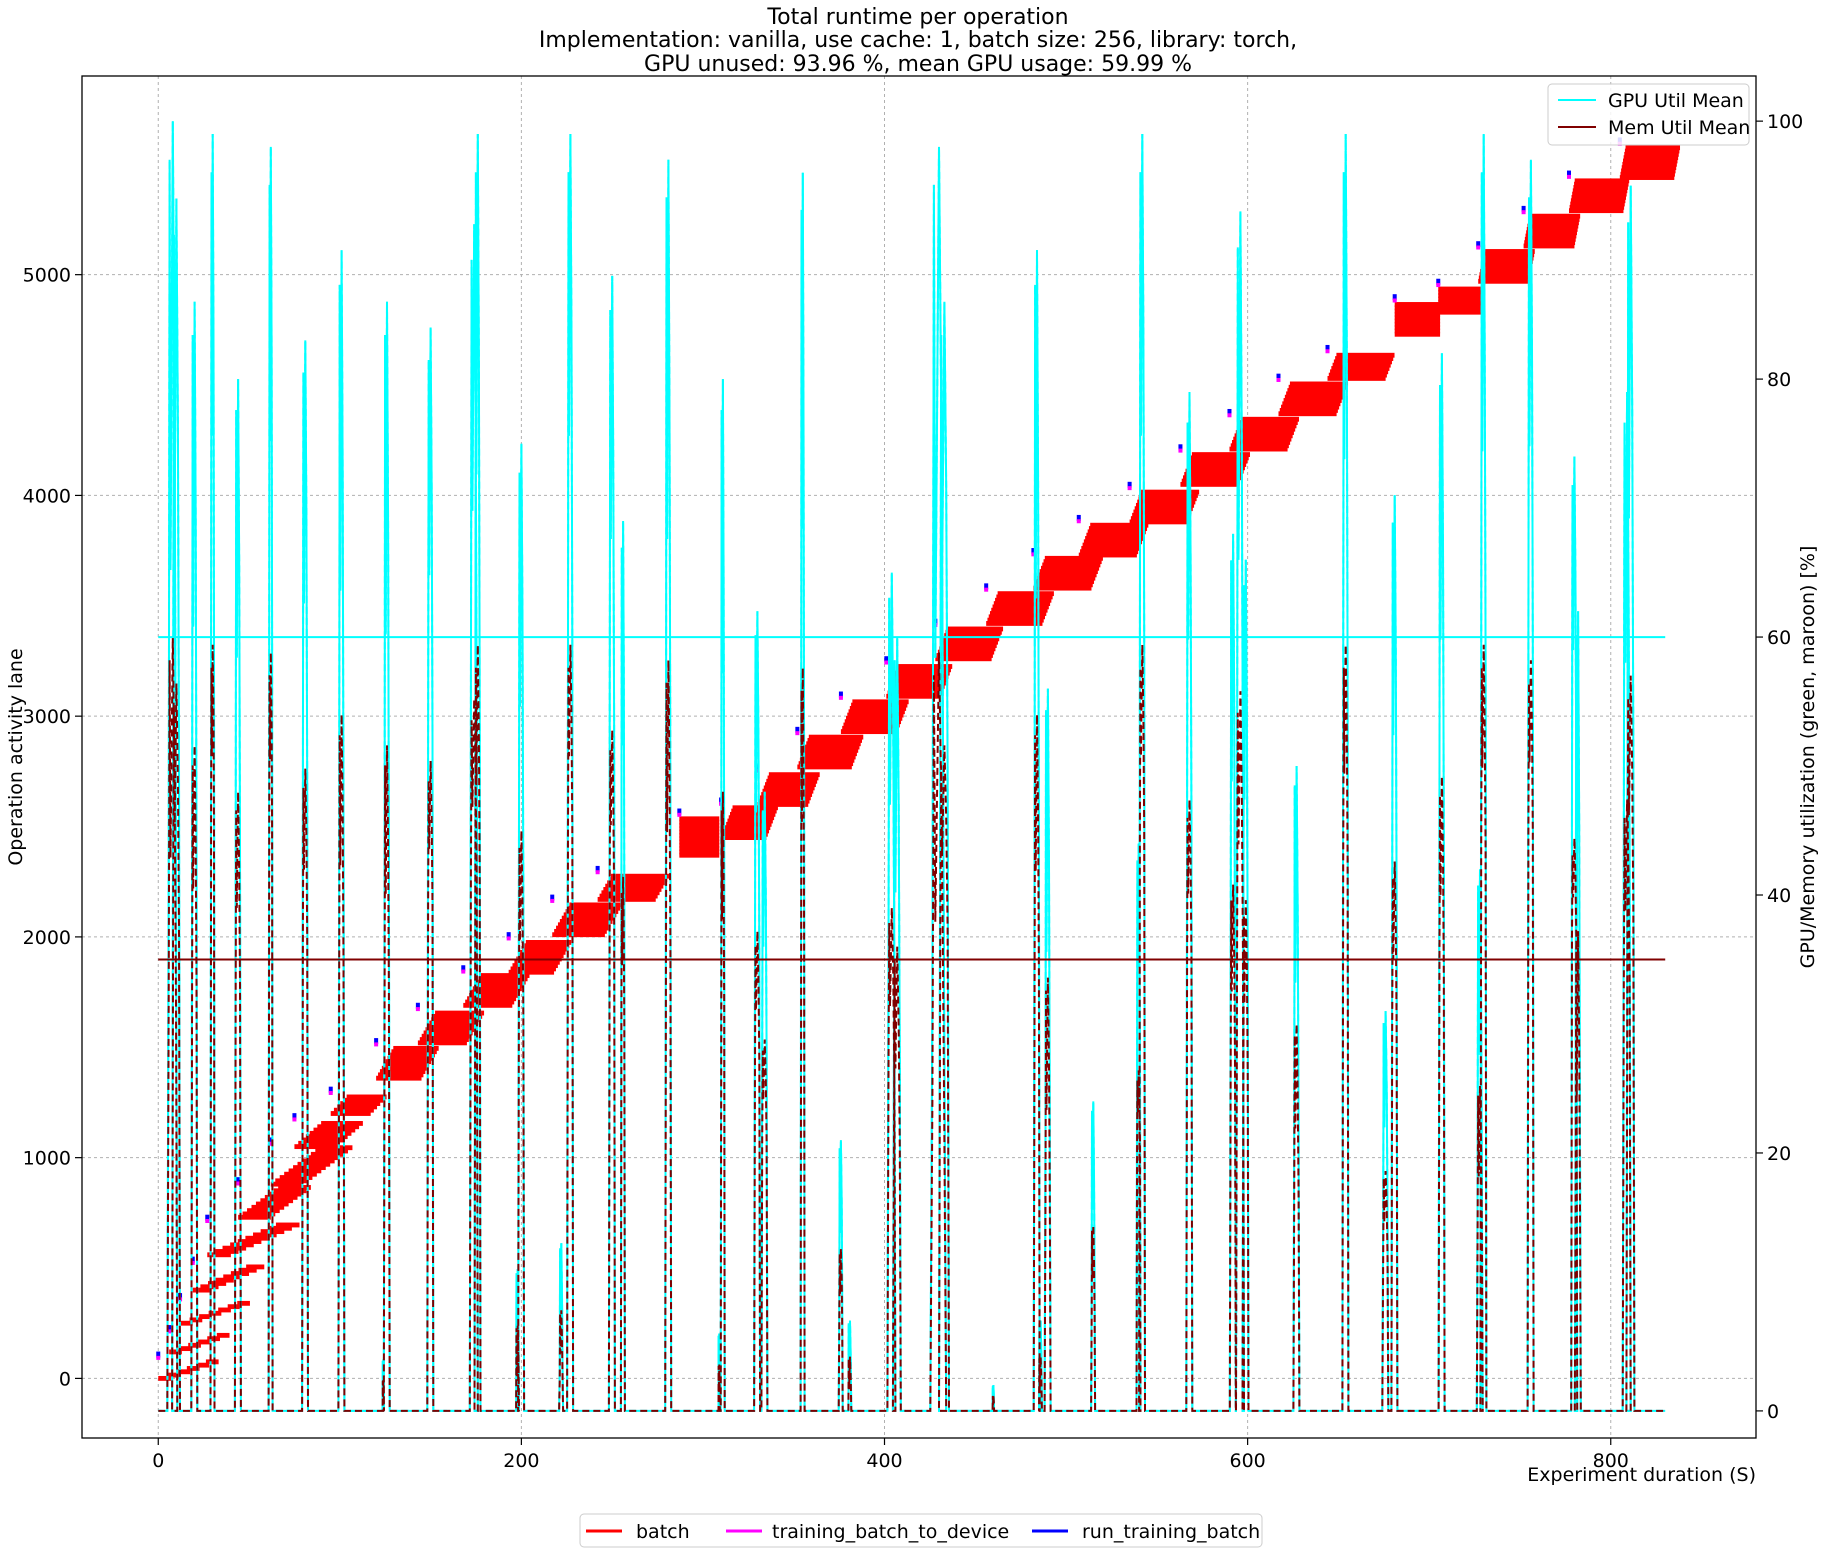  Describe the element at coordinates (158, 1461) in the screenshot. I see `x-tick-label: 0` at that location.